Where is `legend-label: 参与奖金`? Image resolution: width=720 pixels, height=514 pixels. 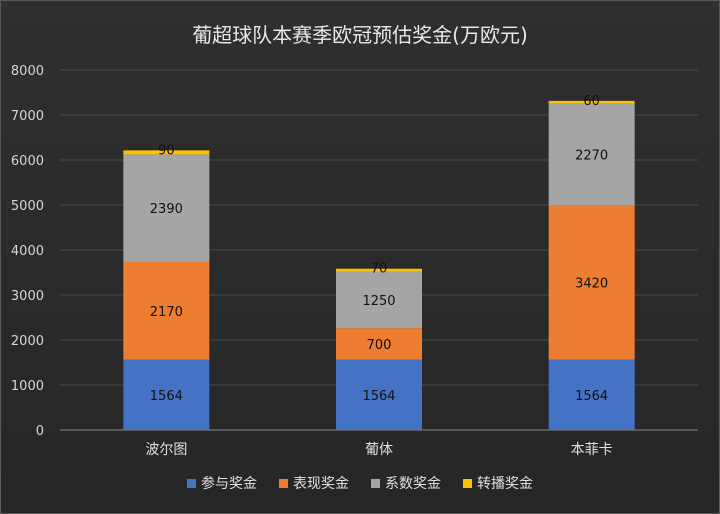 legend-label: 参与奖金 is located at coordinates (229, 483).